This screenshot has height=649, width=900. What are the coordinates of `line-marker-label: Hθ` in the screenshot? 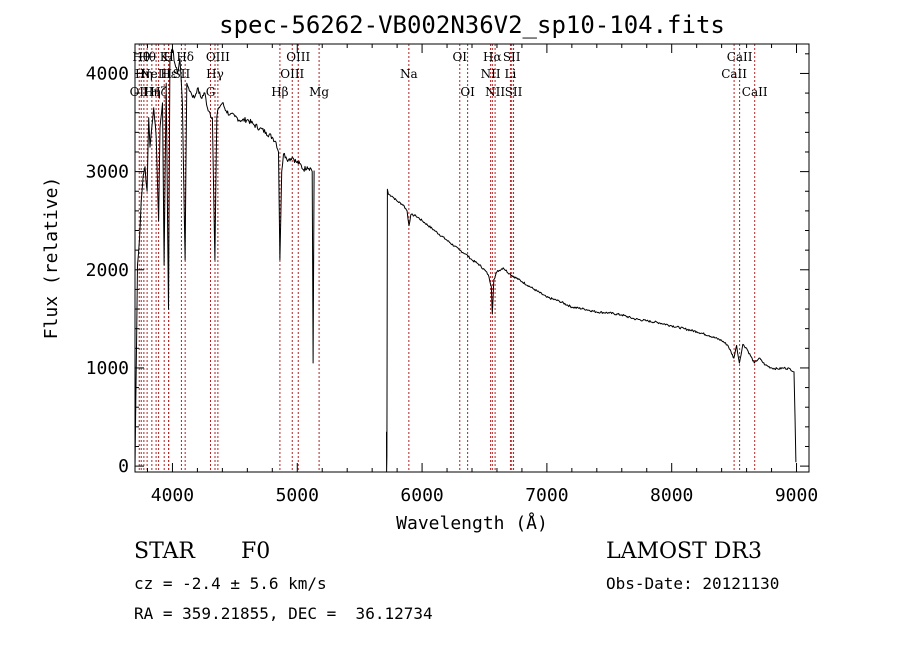 It's located at (147, 57).